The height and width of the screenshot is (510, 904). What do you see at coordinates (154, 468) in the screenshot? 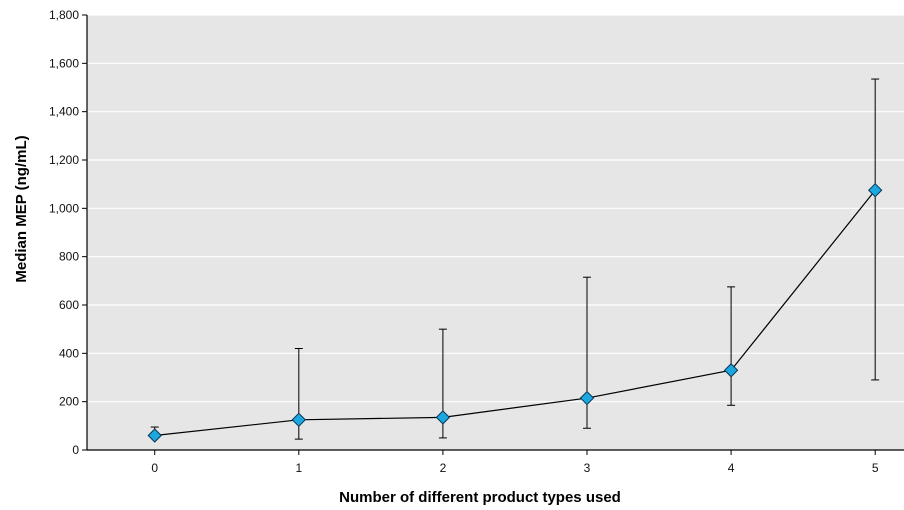
I see `x-tick-label: 0` at bounding box center [154, 468].